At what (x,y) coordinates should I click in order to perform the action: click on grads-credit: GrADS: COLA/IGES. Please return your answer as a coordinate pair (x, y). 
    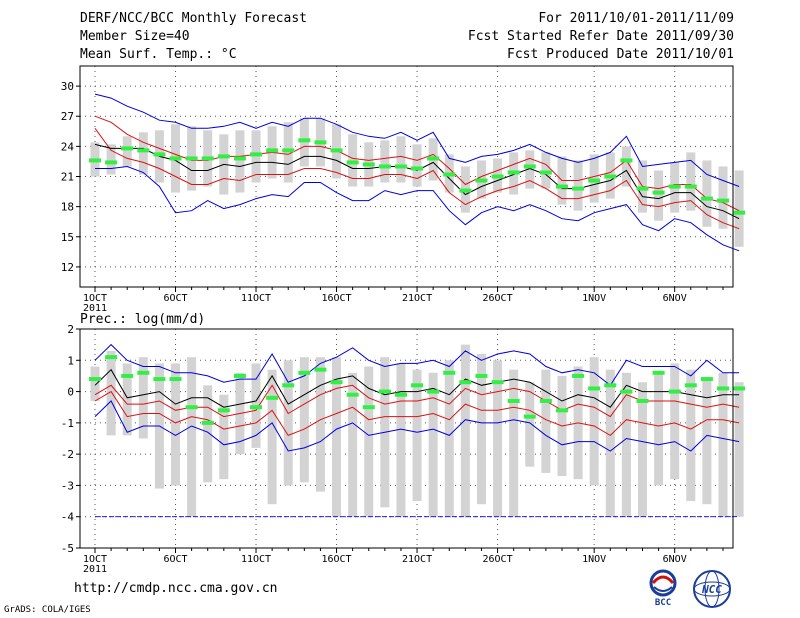
    Looking at the image, I should click on (47, 610).